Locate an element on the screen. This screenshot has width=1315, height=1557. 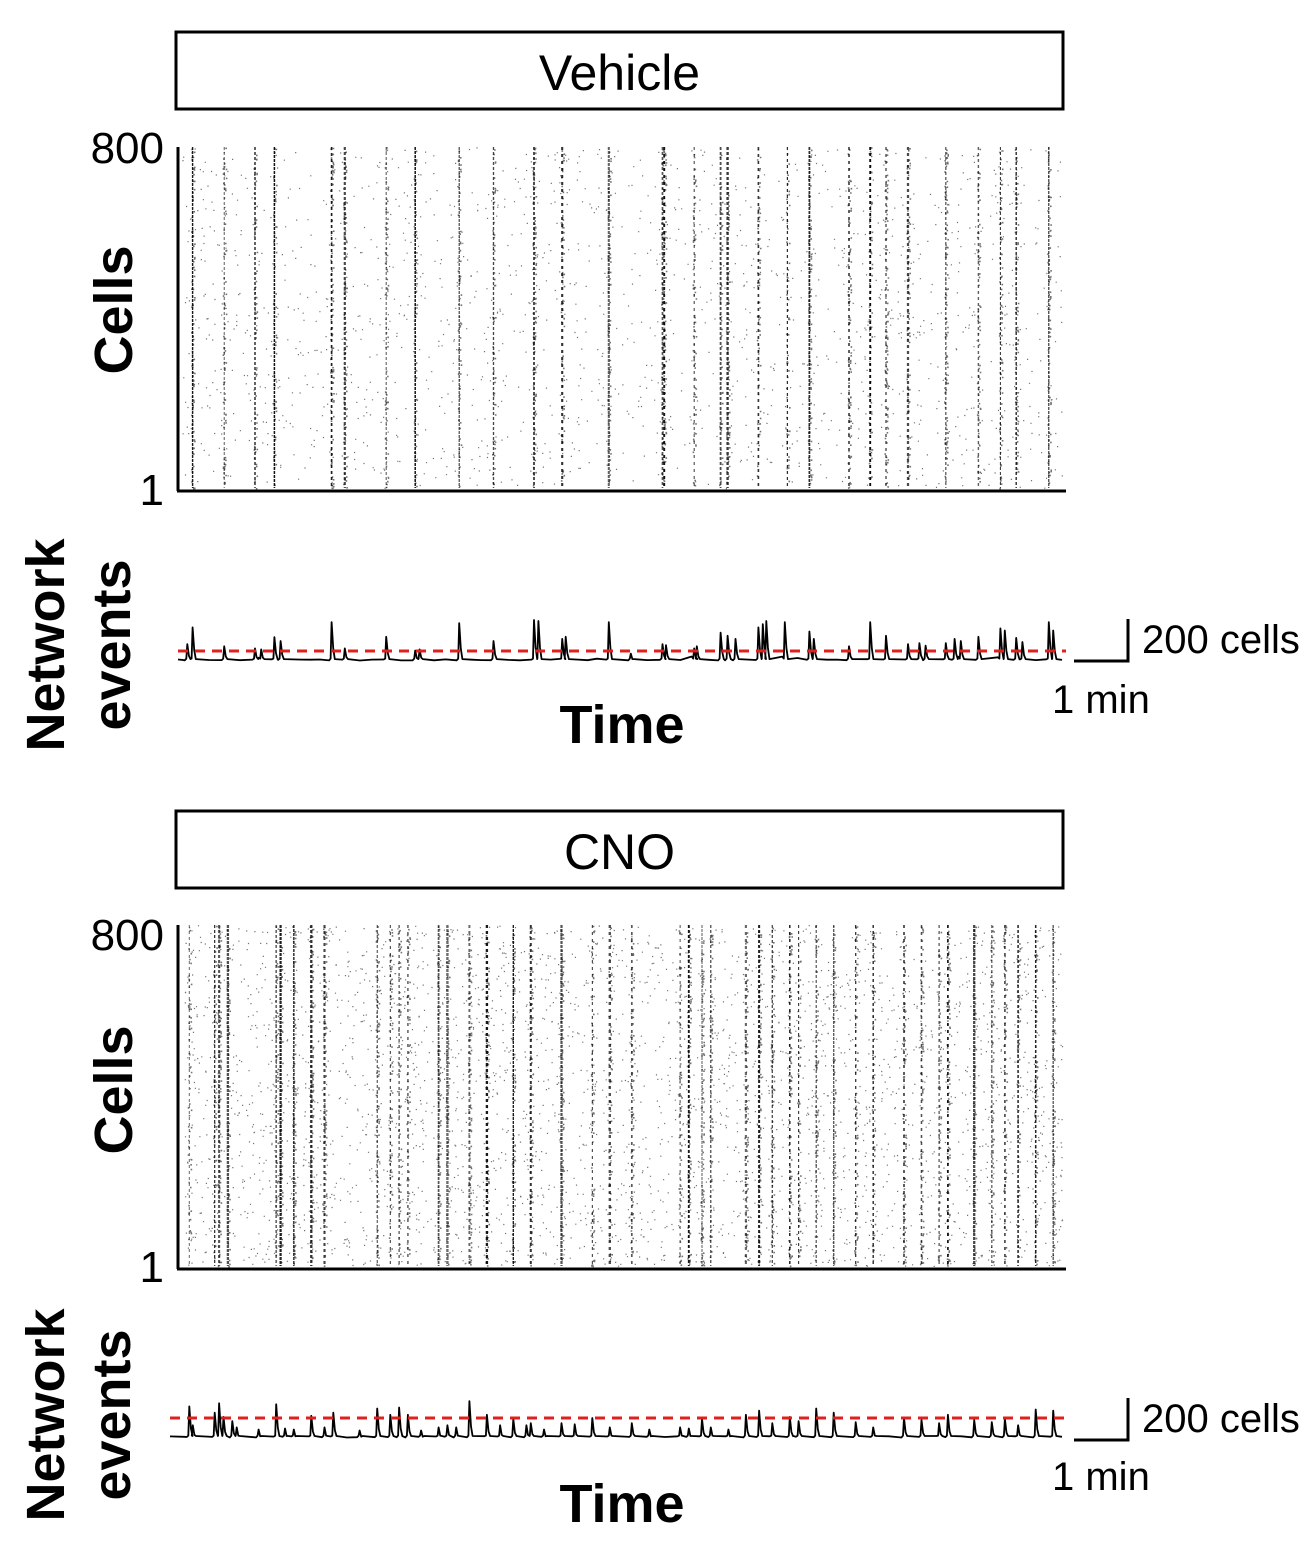
condition-label: CNO is located at coordinates (619, 852).